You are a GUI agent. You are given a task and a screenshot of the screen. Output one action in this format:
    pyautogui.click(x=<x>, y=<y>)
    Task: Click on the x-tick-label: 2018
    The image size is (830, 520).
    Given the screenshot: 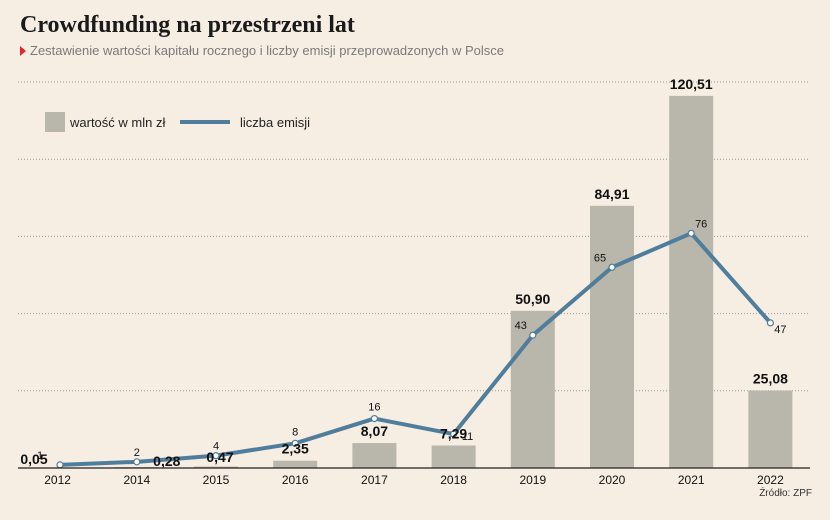 What is the action you would take?
    pyautogui.click(x=453, y=480)
    